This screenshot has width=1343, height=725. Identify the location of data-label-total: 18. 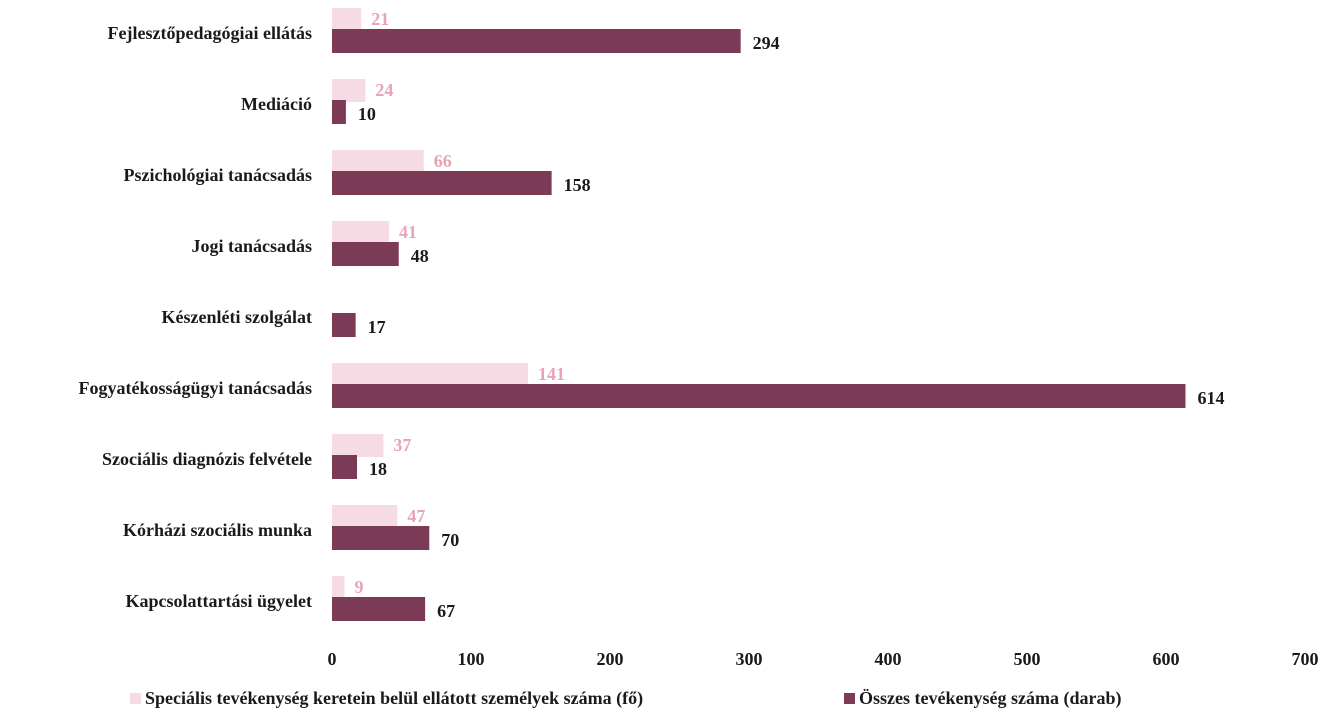
(378, 469).